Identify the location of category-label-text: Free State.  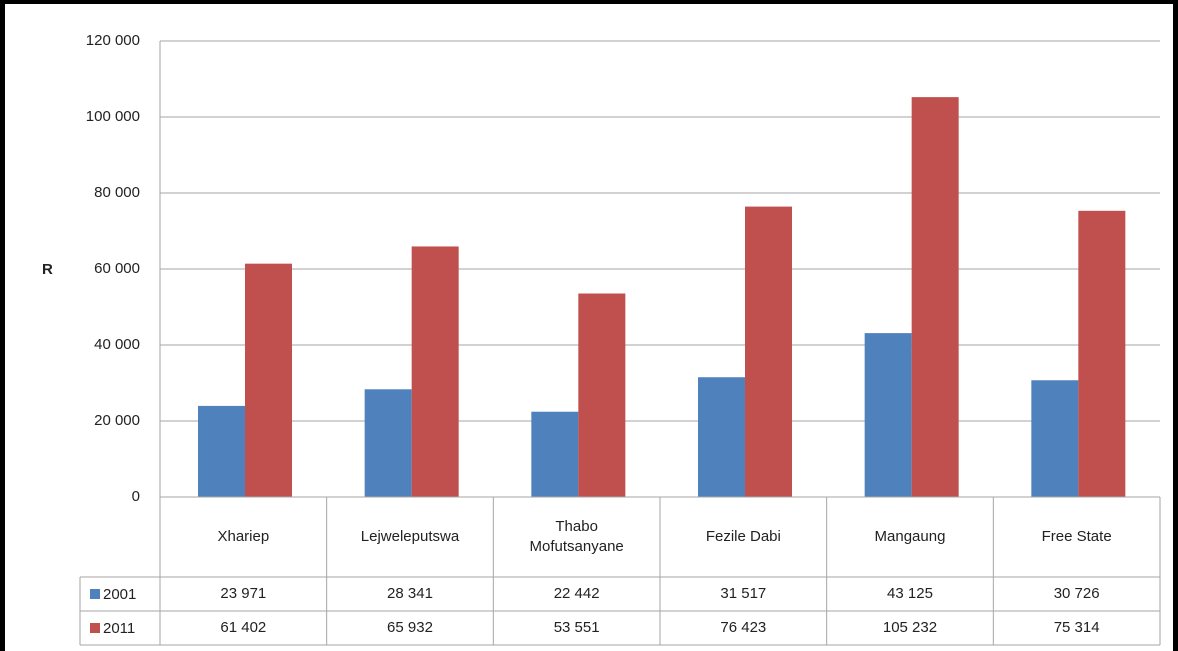
(1076, 536).